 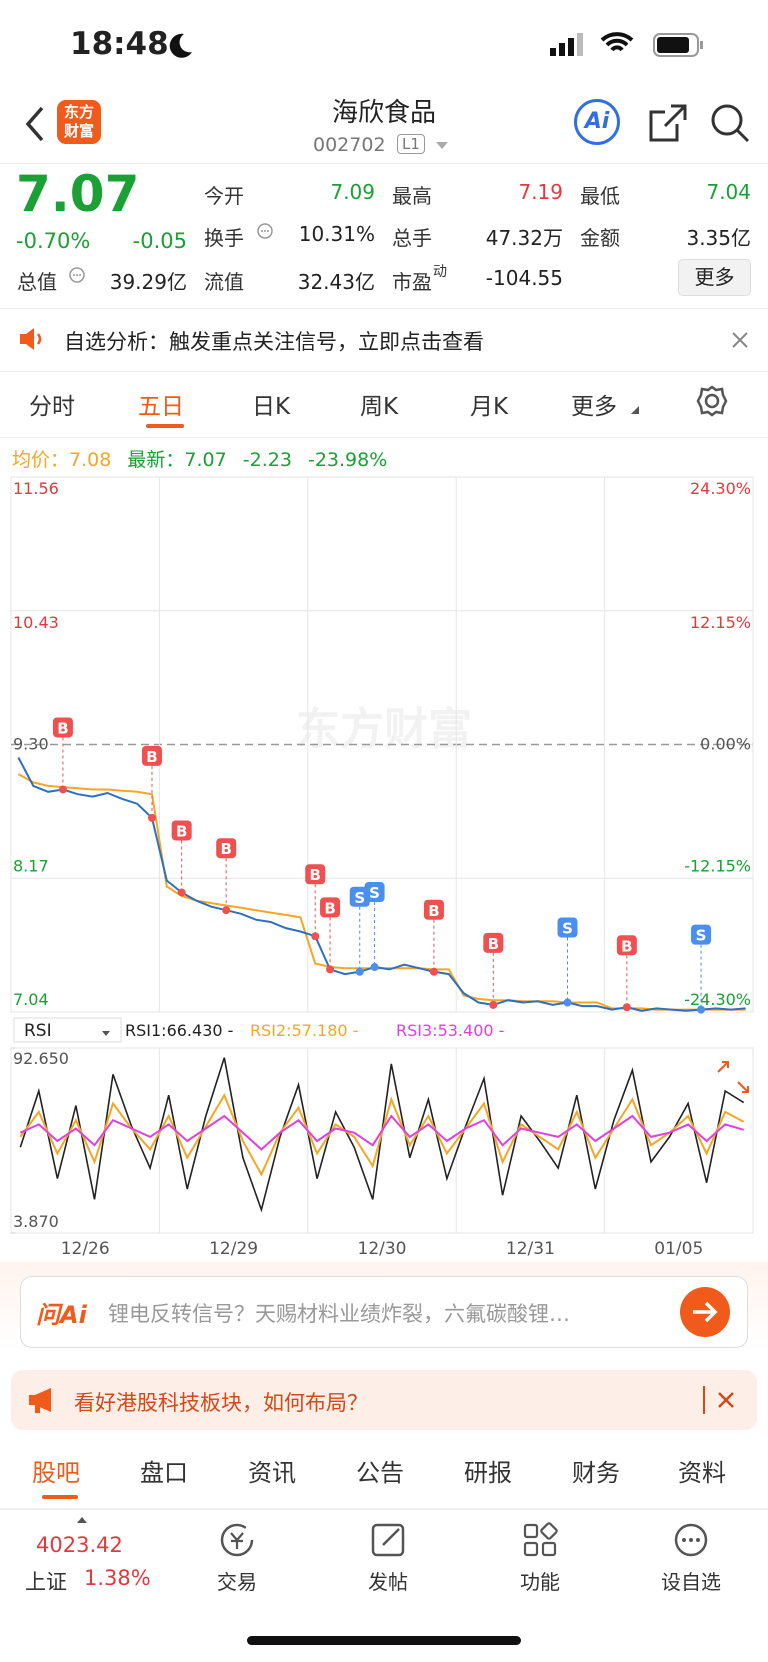 What do you see at coordinates (52, 407) in the screenshot?
I see `tab: 分时` at bounding box center [52, 407].